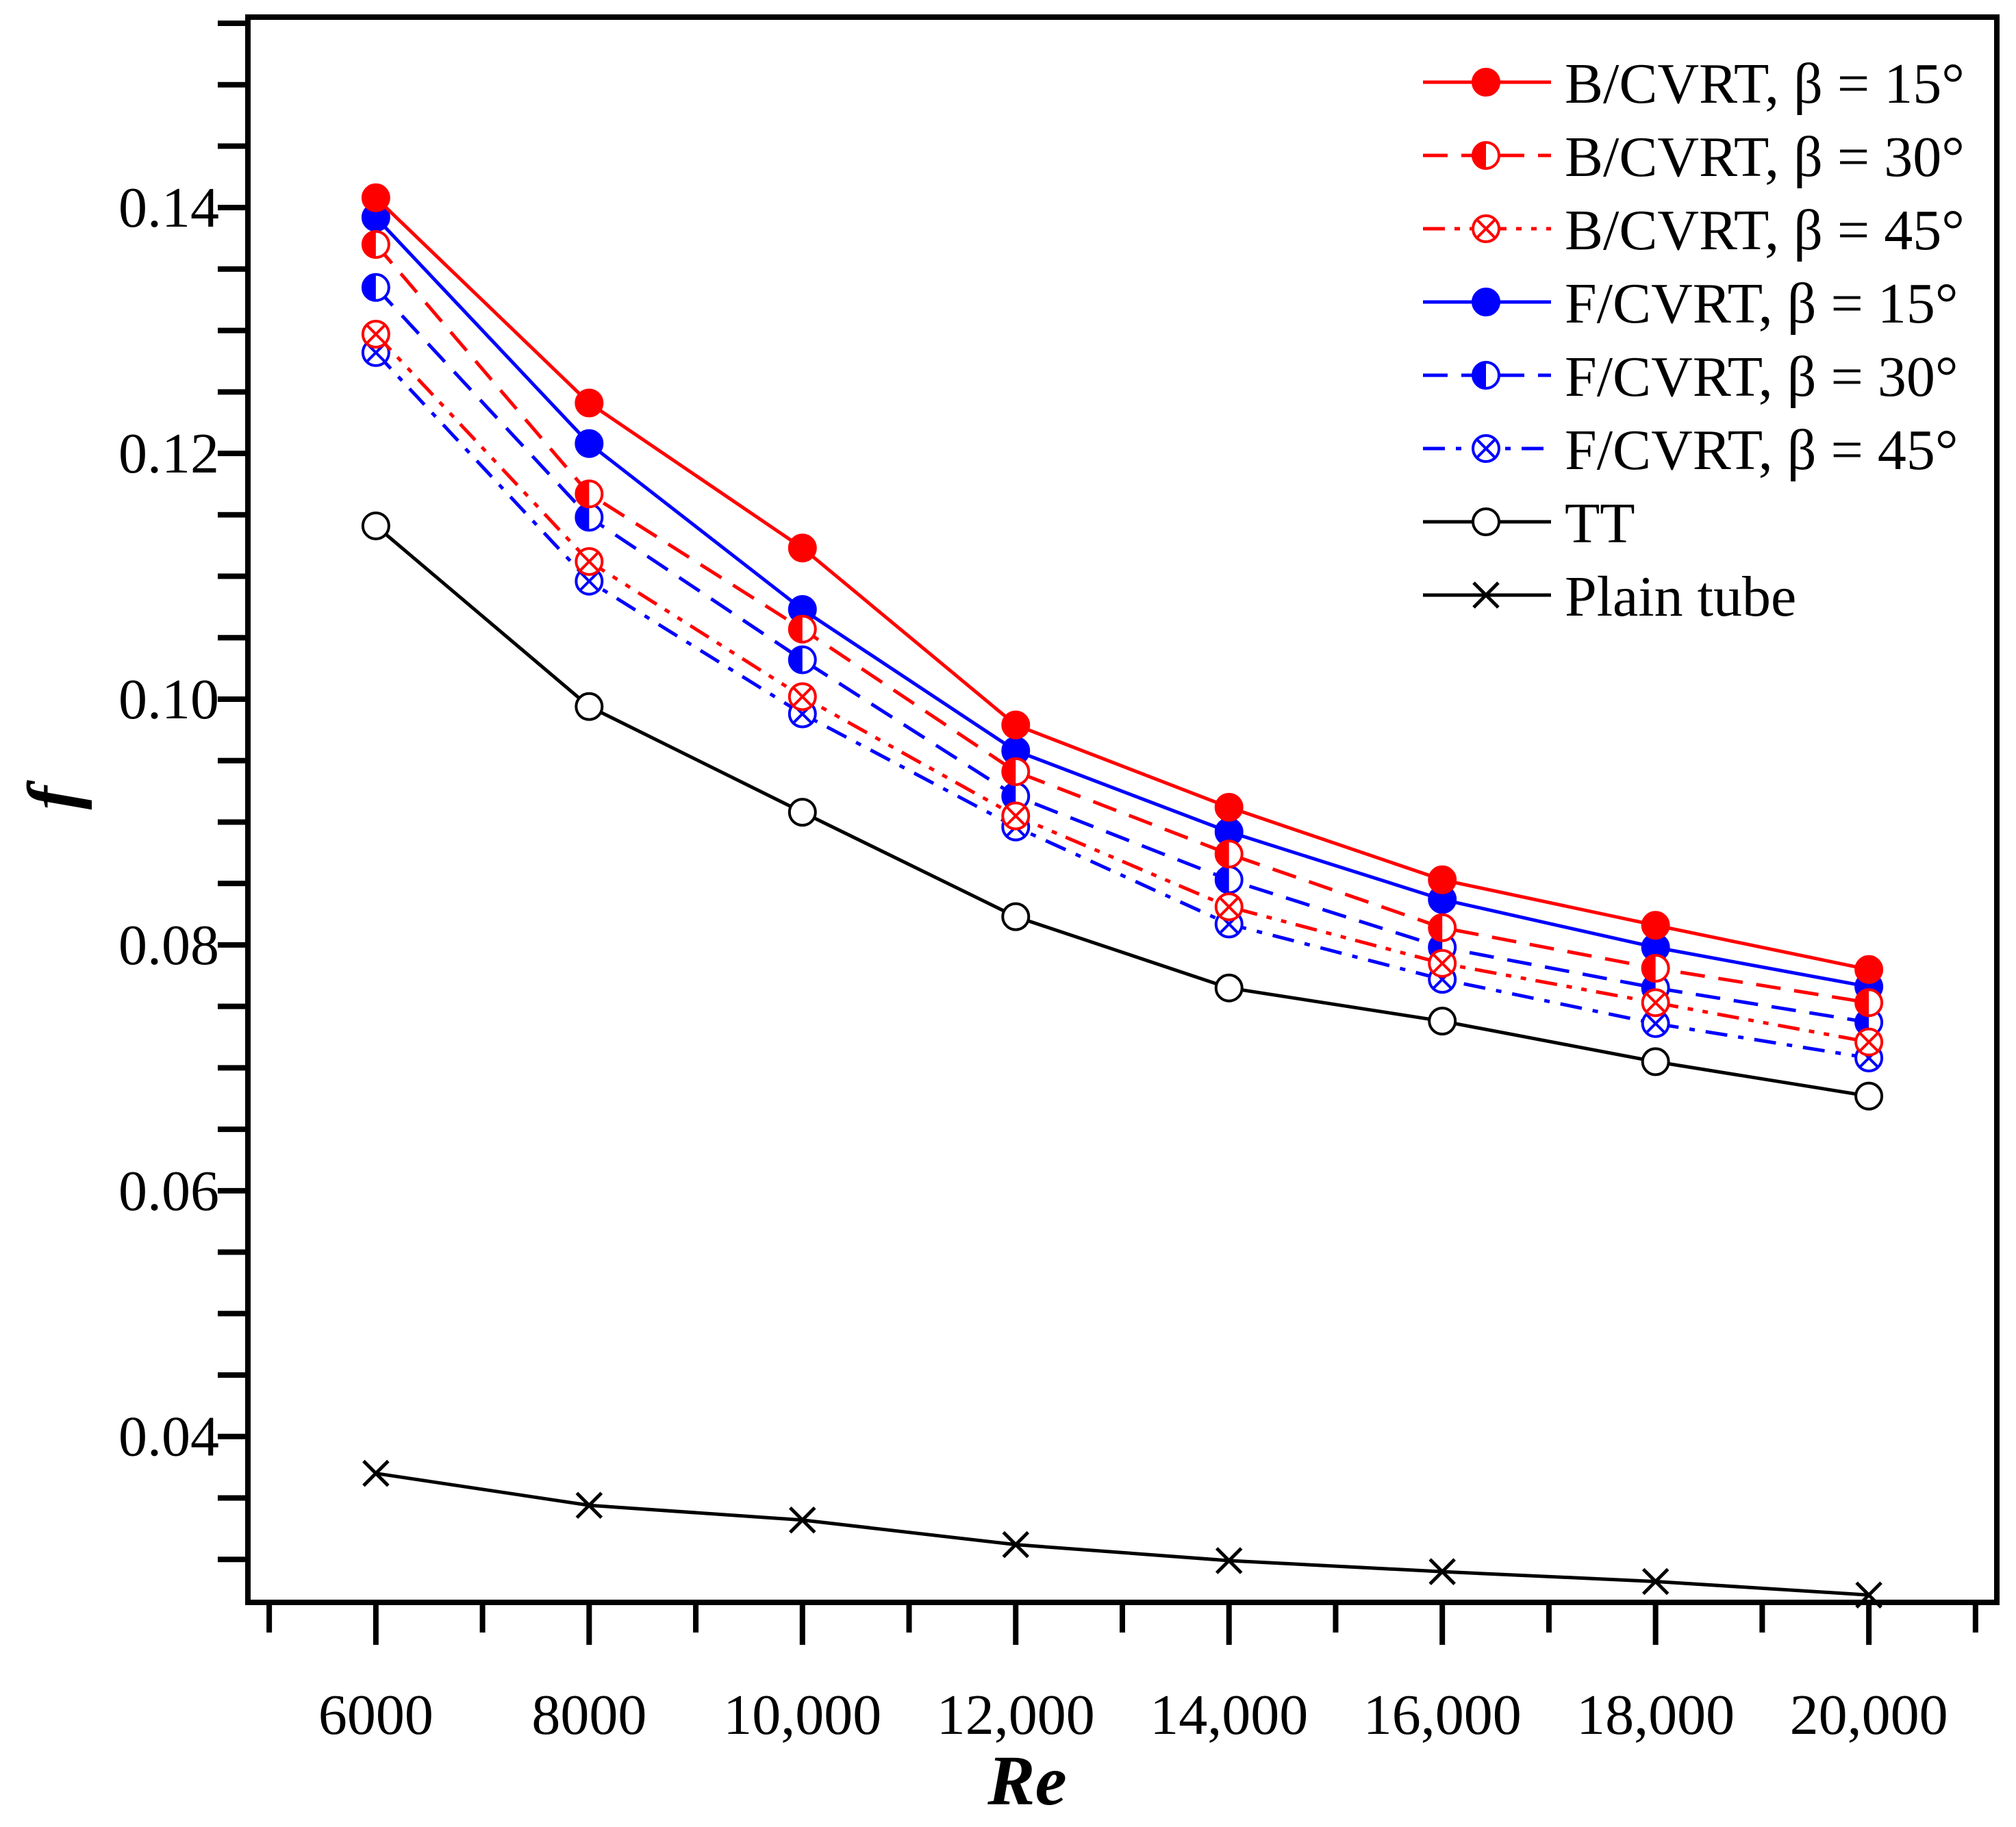 The height and width of the screenshot is (1827, 2016). I want to click on y-tick-label: 0.10, so click(168, 699).